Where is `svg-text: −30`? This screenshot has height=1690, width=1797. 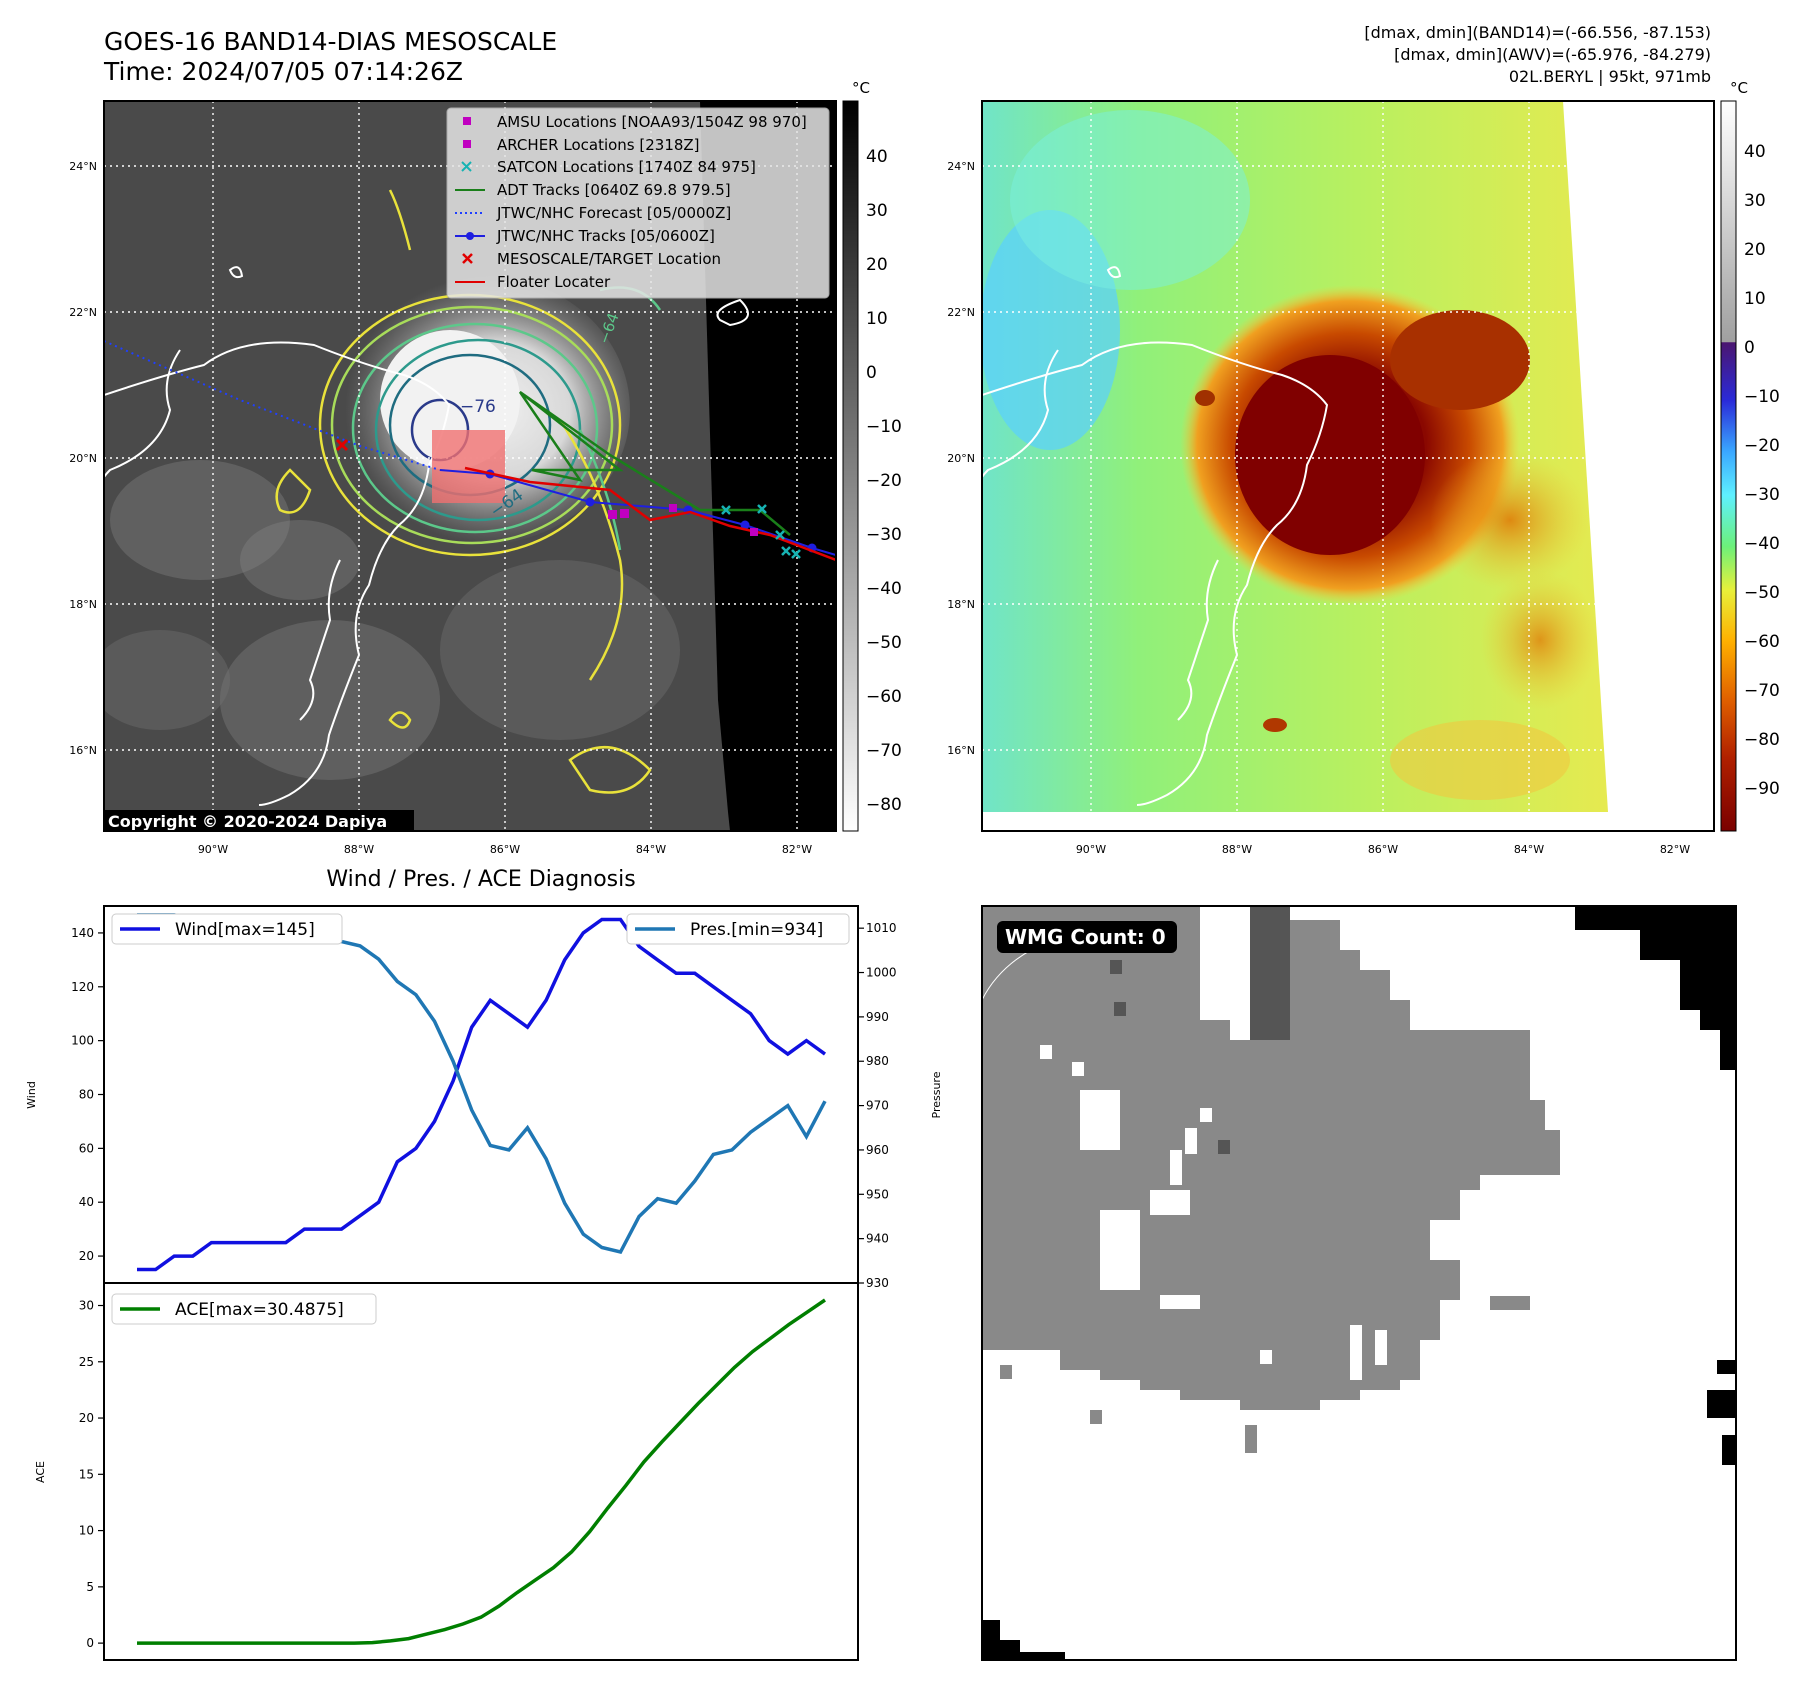 svg-text: −30 is located at coordinates (1762, 495).